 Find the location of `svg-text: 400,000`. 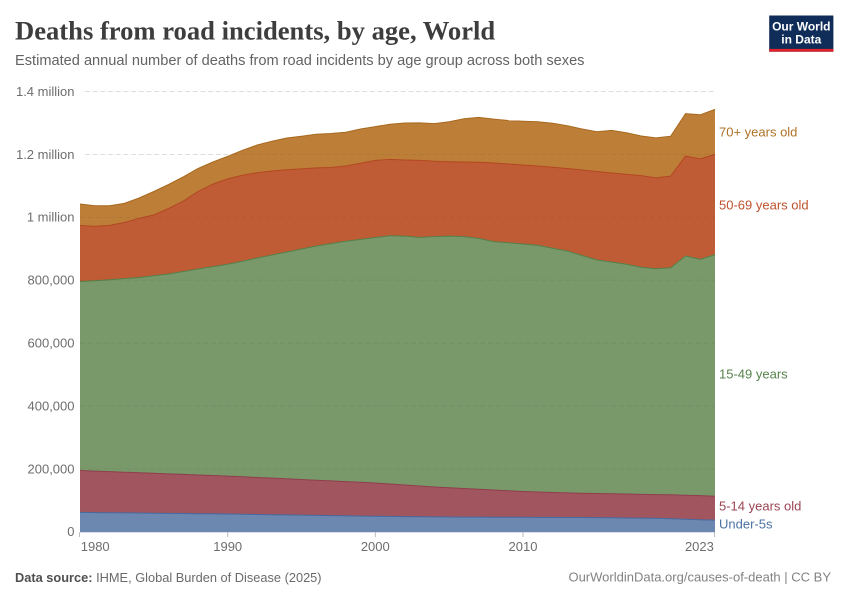

svg-text: 400,000 is located at coordinates (51, 405).